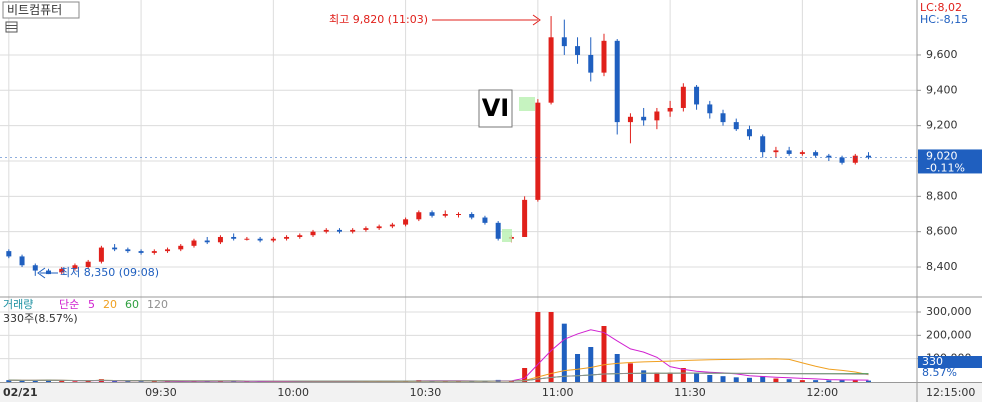 The width and height of the screenshot is (982, 402). I want to click on current-volume-pct: 8.57%, so click(939, 372).